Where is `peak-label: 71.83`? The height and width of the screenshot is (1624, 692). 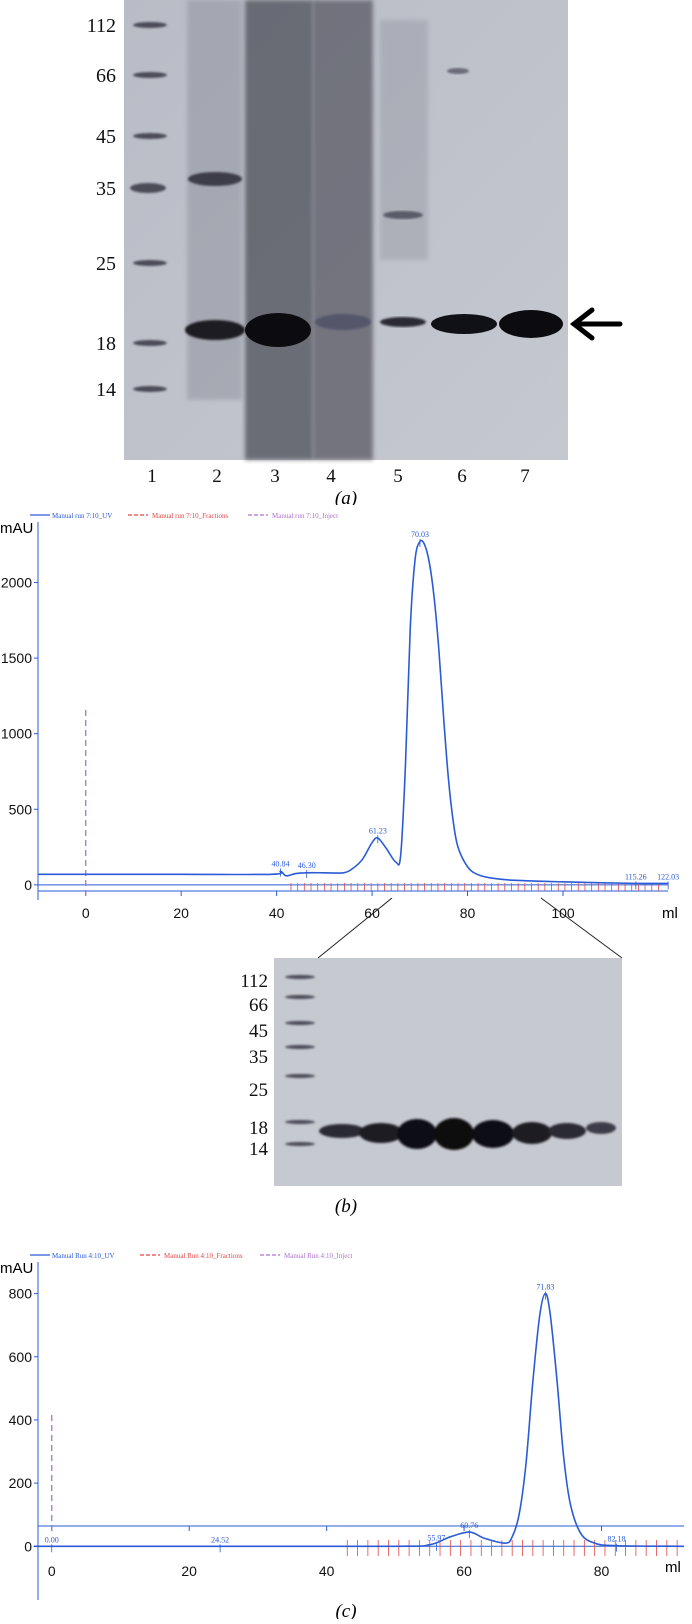 peak-label: 71.83 is located at coordinates (545, 1287).